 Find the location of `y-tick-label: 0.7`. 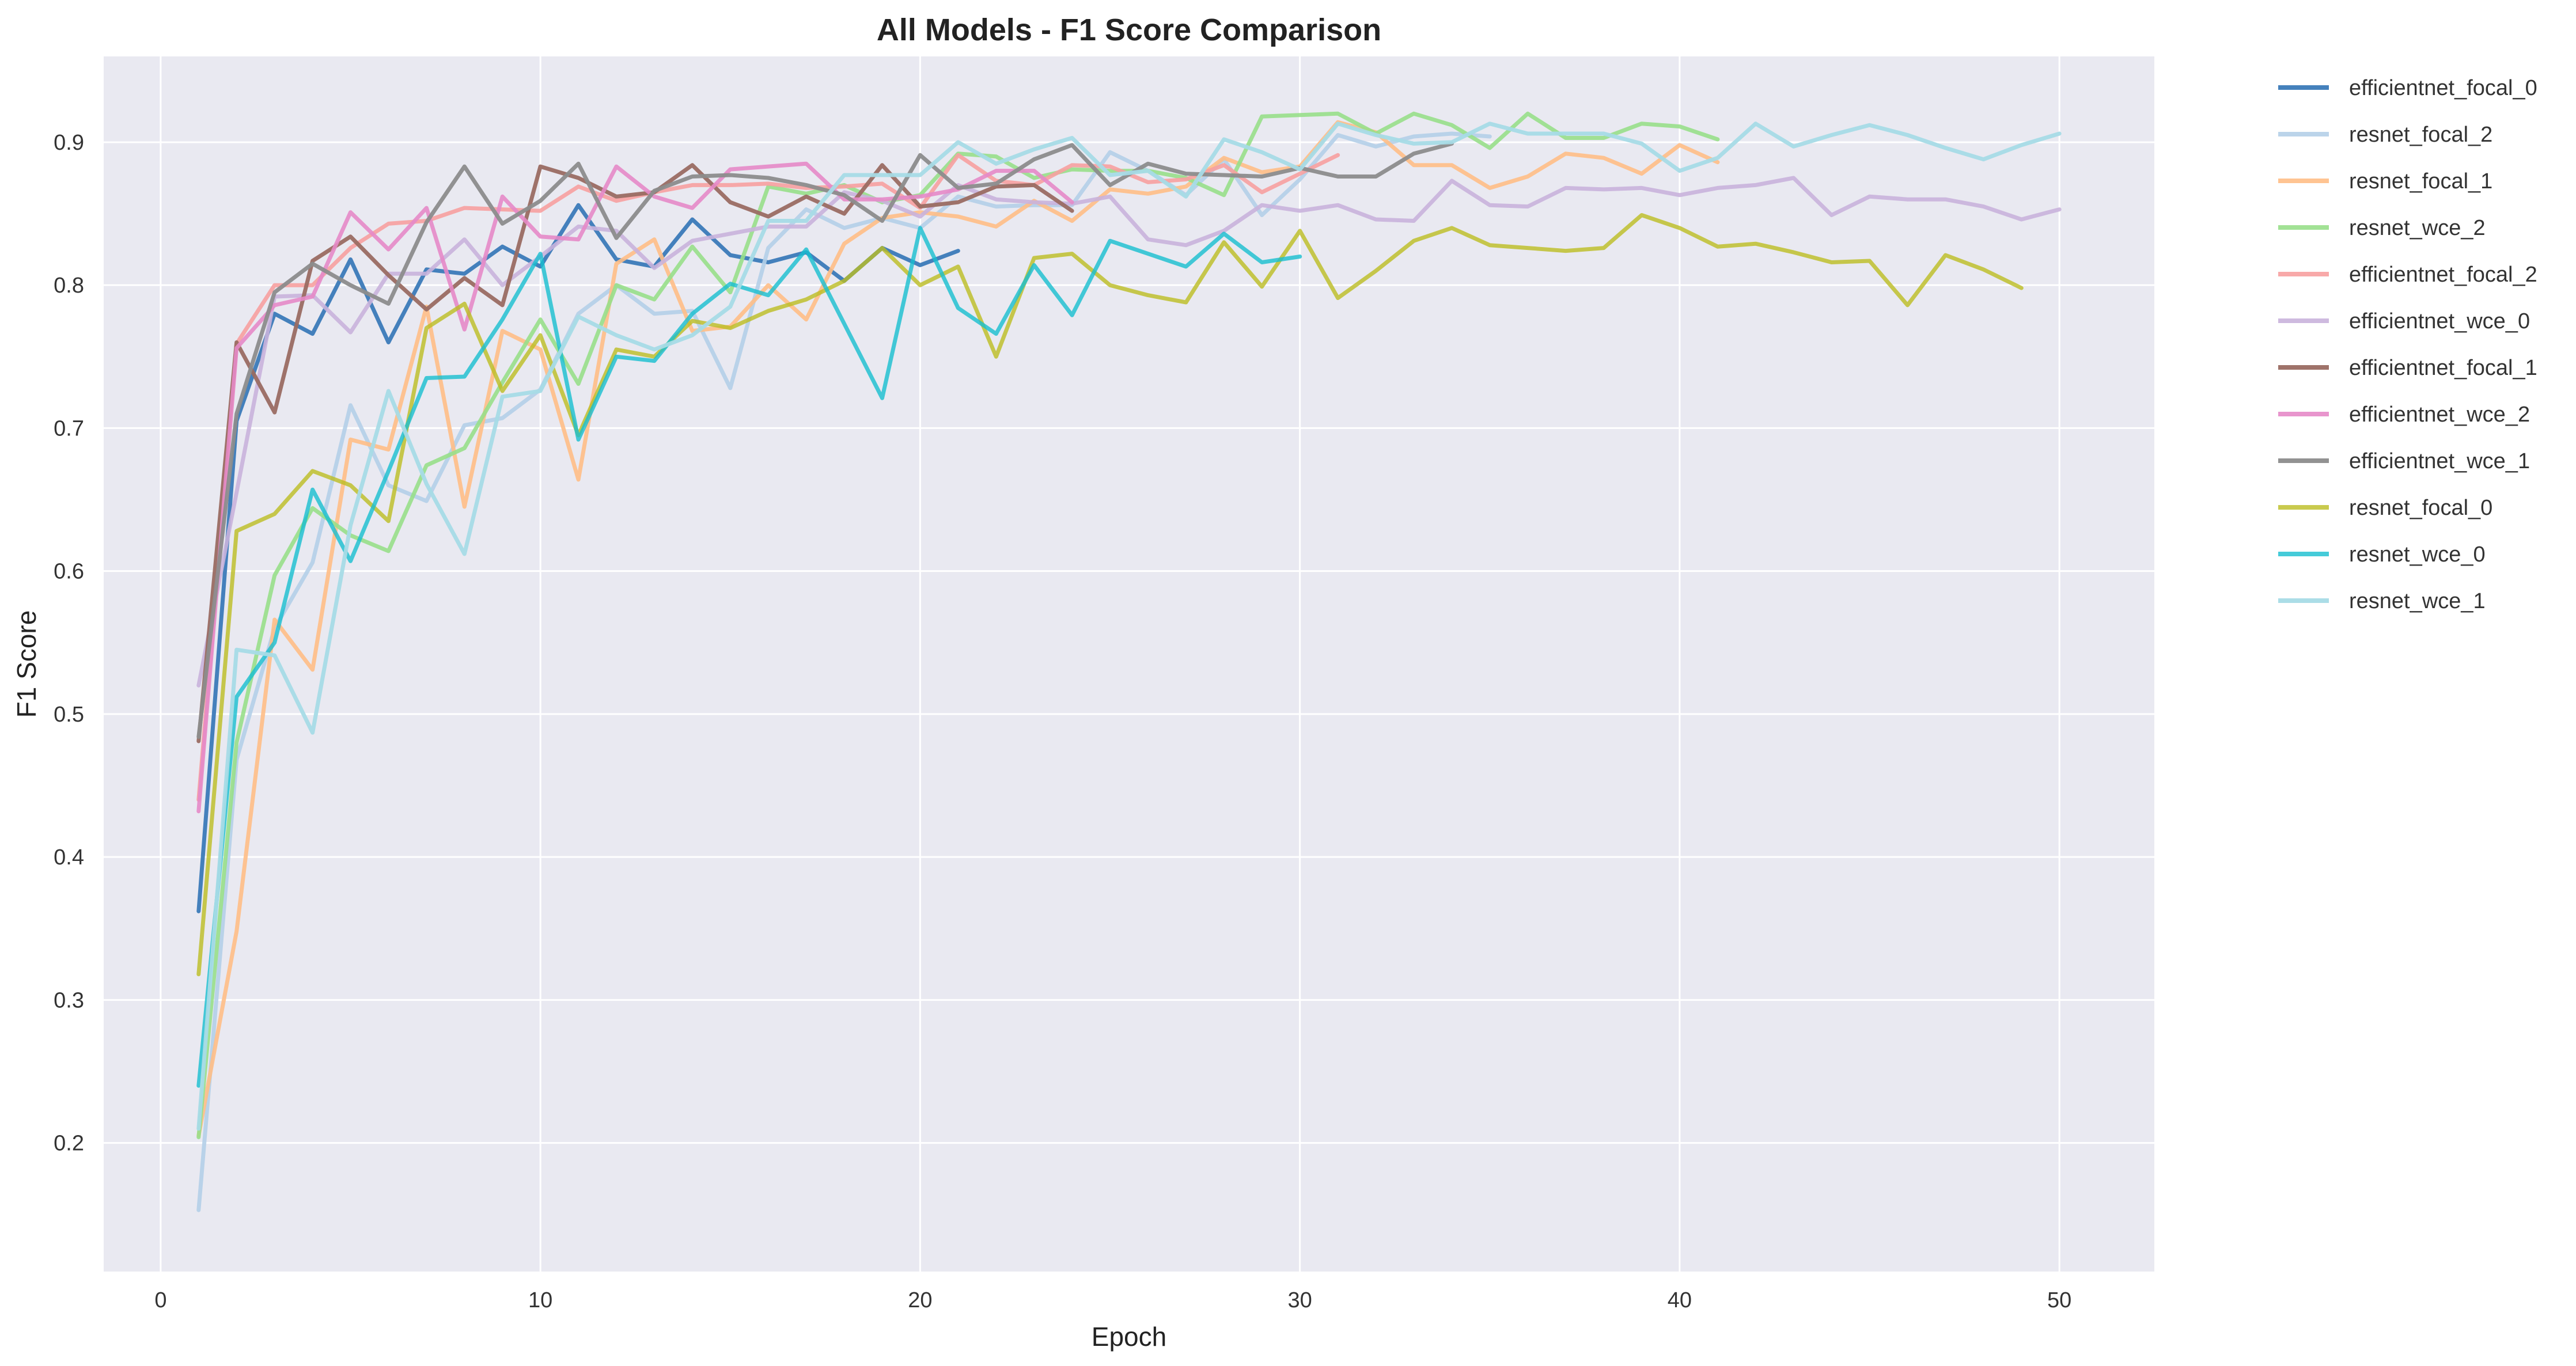

y-tick-label: 0.7 is located at coordinates (69, 429).